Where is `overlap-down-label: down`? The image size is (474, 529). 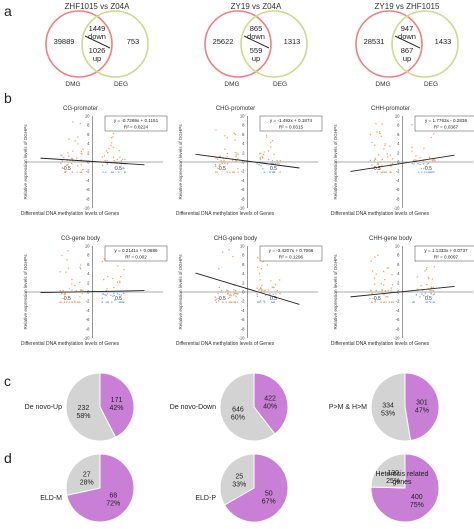 overlap-down-label: down is located at coordinates (256, 36).